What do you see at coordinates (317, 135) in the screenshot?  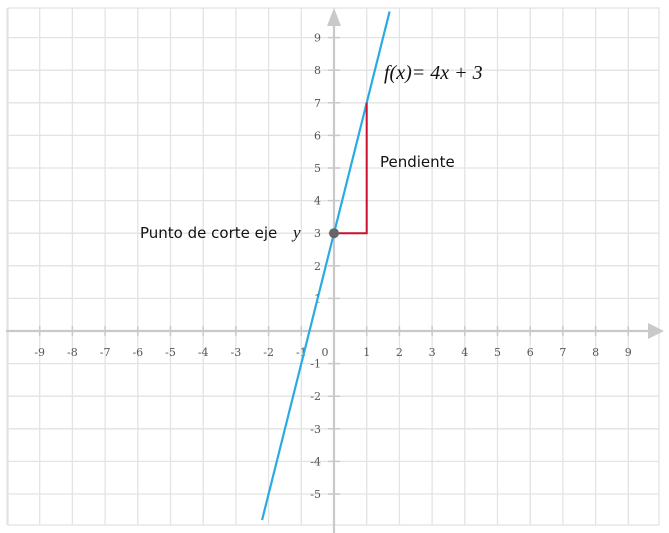 I see `y-tick-label: 6` at bounding box center [317, 135].